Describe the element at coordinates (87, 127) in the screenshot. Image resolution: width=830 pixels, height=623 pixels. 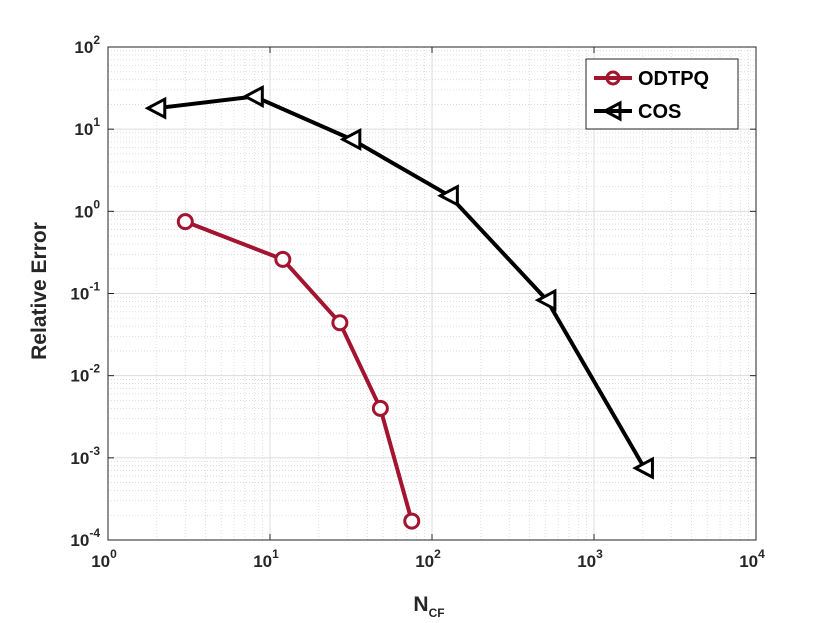
I see `y-tick-label: 10¹` at that location.